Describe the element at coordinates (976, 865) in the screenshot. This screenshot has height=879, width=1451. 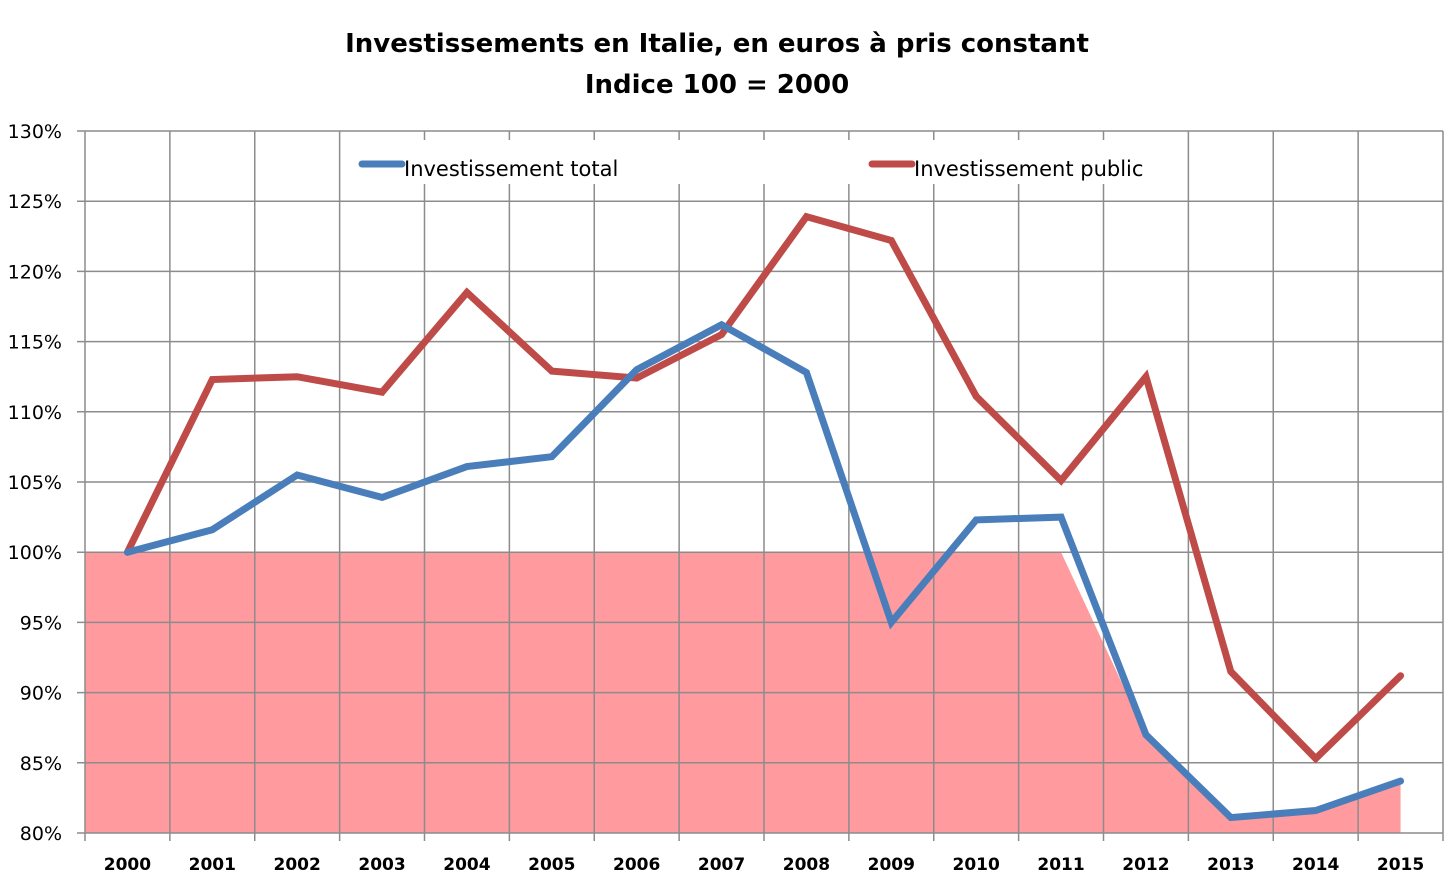
I see `x-tick-label: 2010` at that location.